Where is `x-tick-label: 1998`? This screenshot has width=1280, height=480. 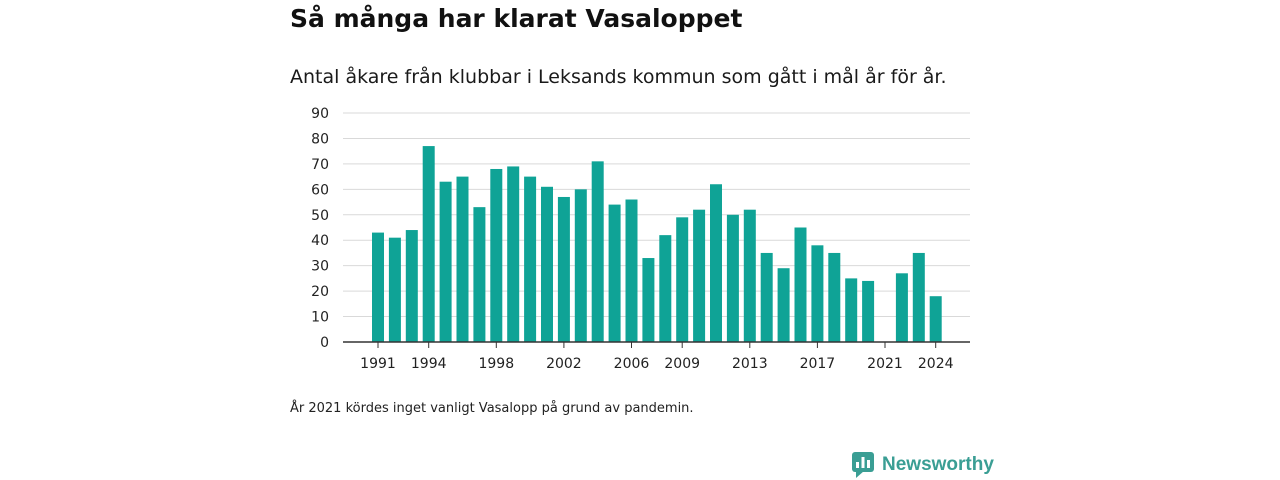
x-tick-label: 1998 is located at coordinates (496, 364).